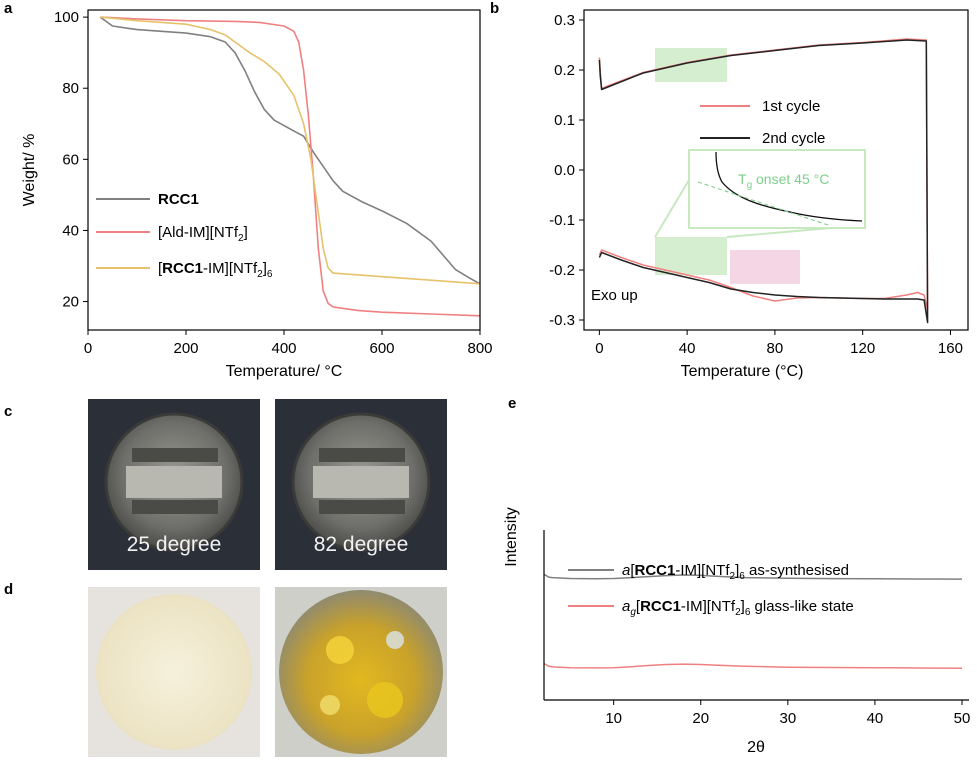 This screenshot has width=977, height=766. Describe the element at coordinates (29, 170) in the screenshot. I see `panel-a-y-axis-label: Weight/ %` at that location.